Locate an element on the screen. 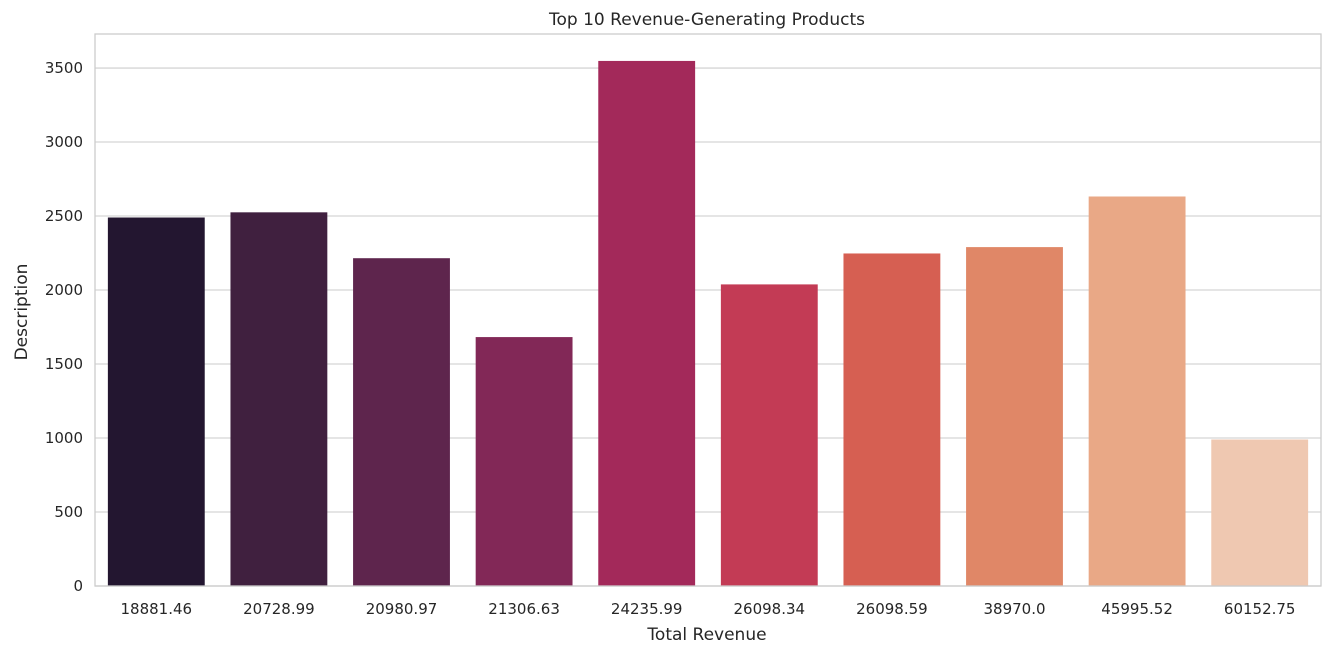  x-tick-label: 45995.52 is located at coordinates (1137, 609).